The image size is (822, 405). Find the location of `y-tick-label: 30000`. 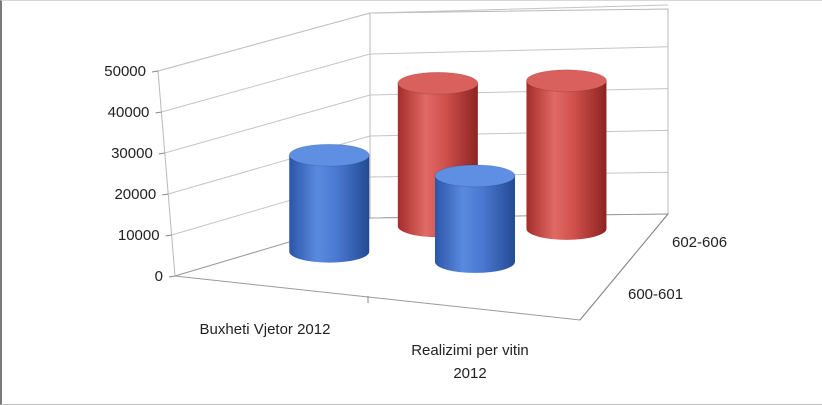

y-tick-label: 30000 is located at coordinates (132, 153).